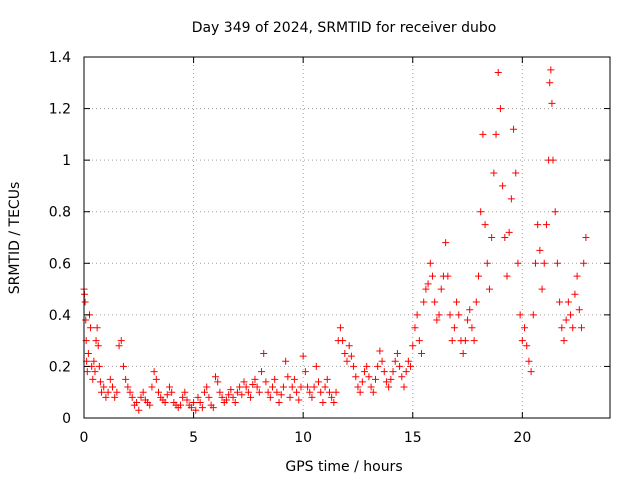  What do you see at coordinates (343, 467) in the screenshot?
I see `x-axis-label: GPS time / hours` at bounding box center [343, 467].